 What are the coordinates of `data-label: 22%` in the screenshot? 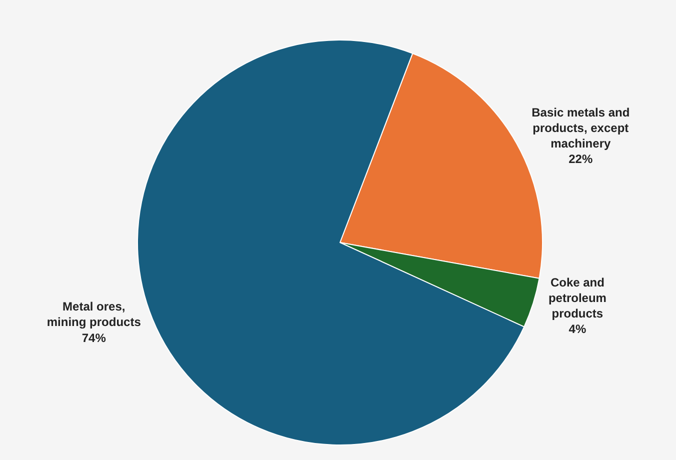 It's located at (580, 159).